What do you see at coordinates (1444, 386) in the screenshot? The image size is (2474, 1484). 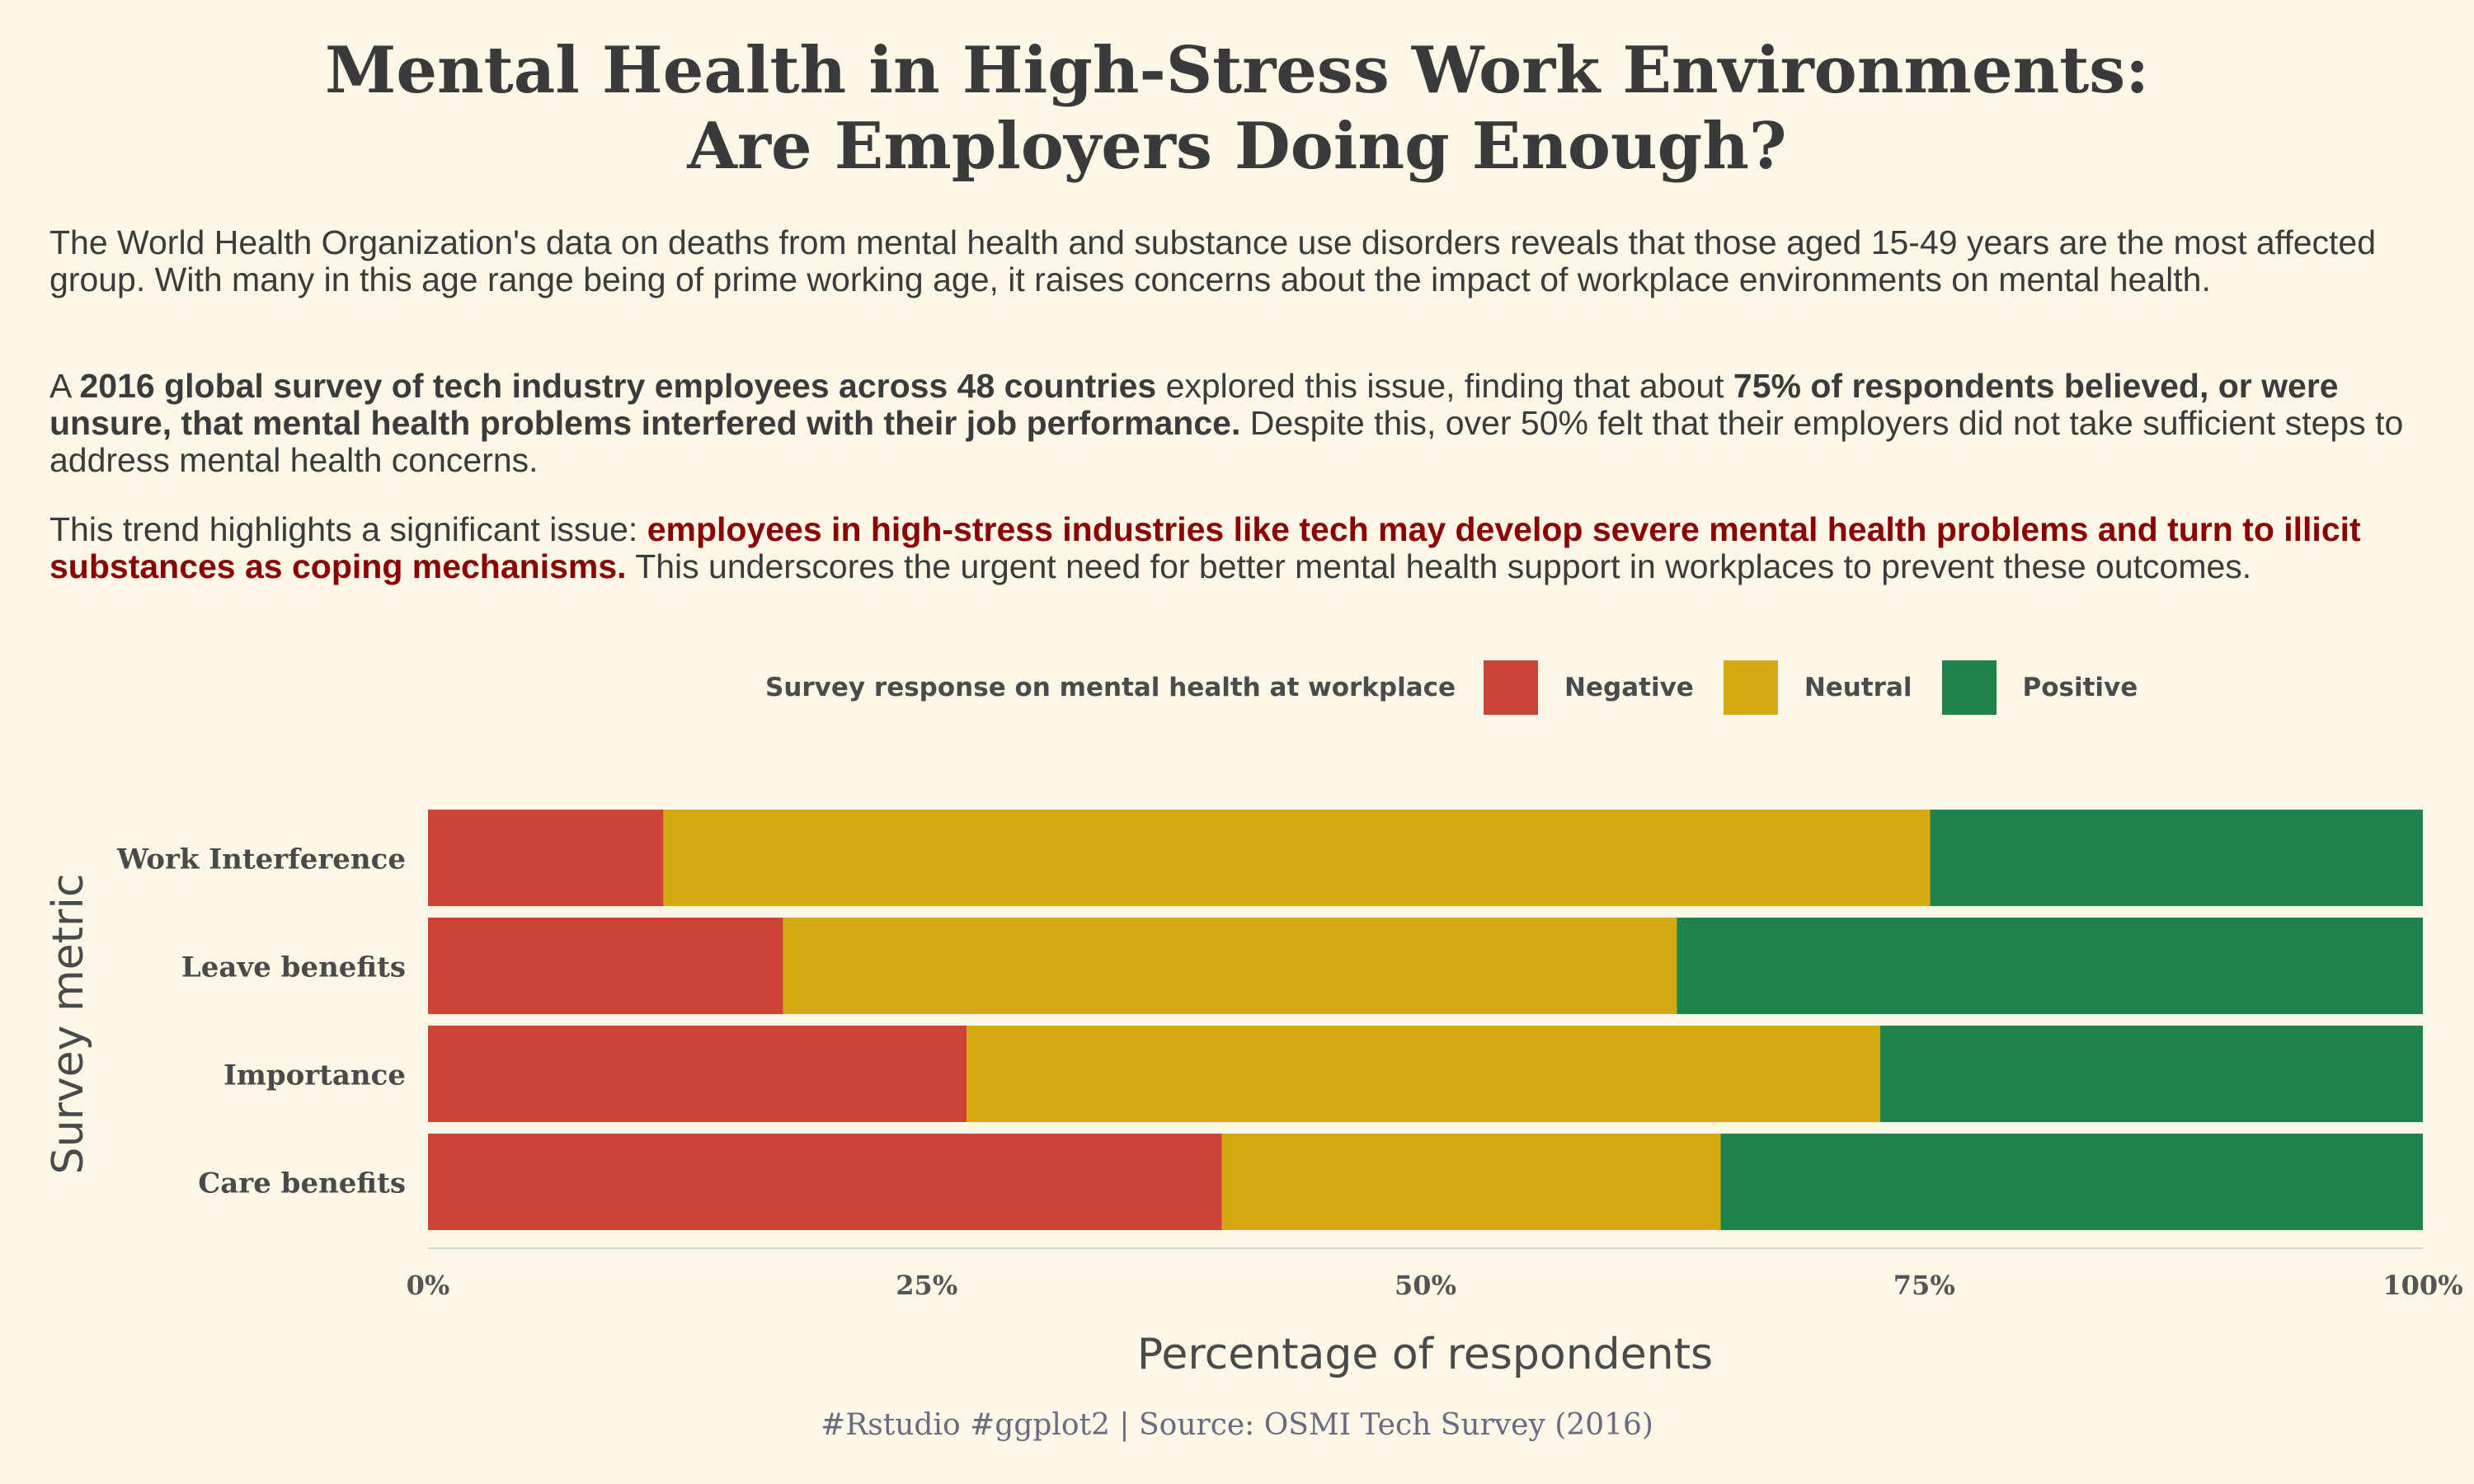 I see `survey-text-c: explored this issue, finding that about` at bounding box center [1444, 386].